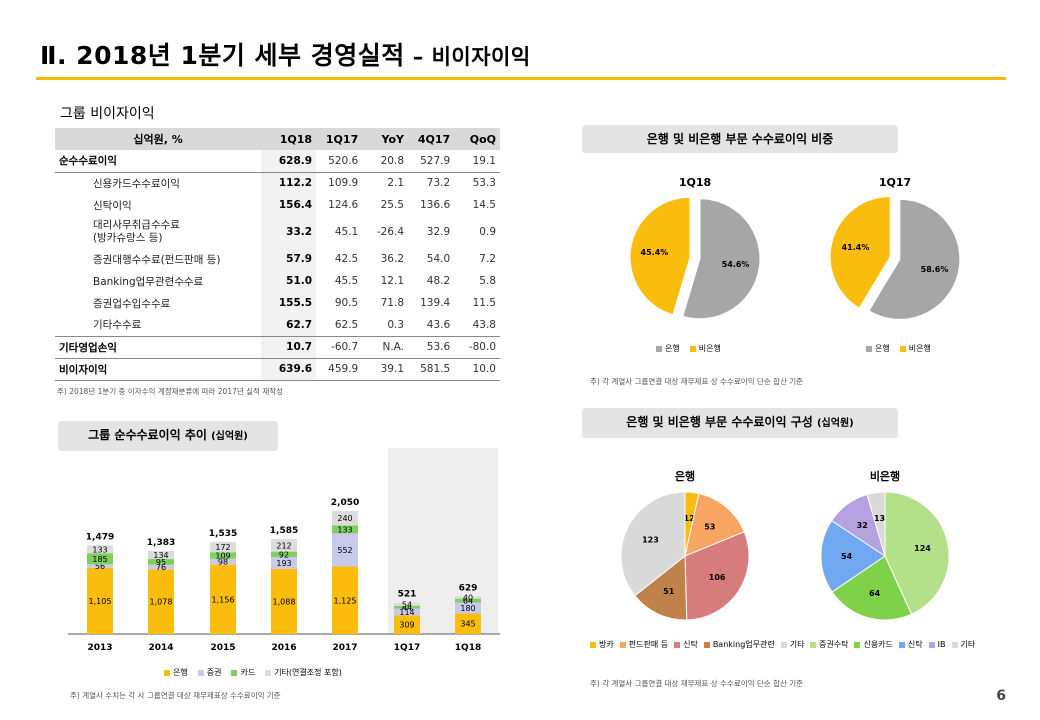 The width and height of the screenshot is (1040, 720). I want to click on pie-title: 1Q17, so click(895, 182).